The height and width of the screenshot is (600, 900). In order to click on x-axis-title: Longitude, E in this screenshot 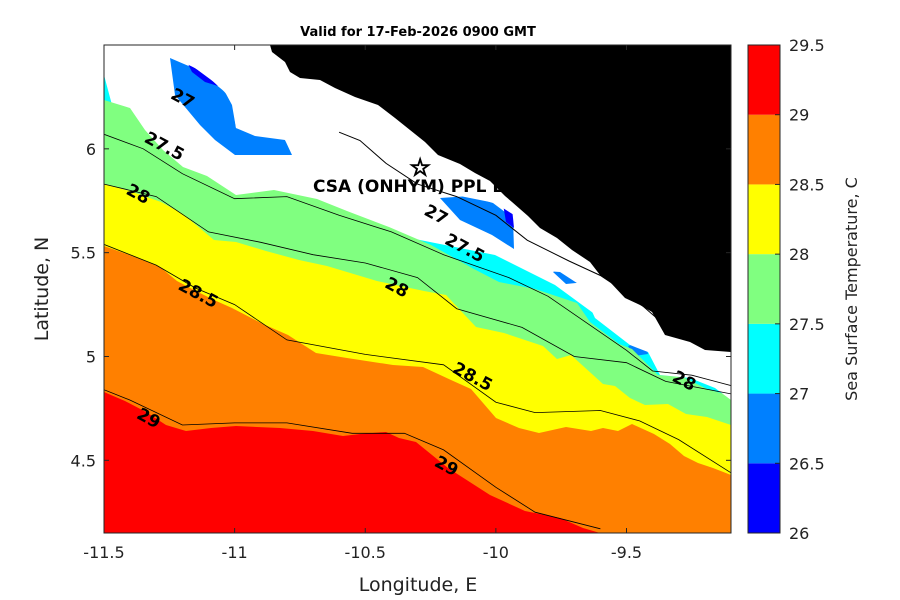, I will do `click(418, 585)`.